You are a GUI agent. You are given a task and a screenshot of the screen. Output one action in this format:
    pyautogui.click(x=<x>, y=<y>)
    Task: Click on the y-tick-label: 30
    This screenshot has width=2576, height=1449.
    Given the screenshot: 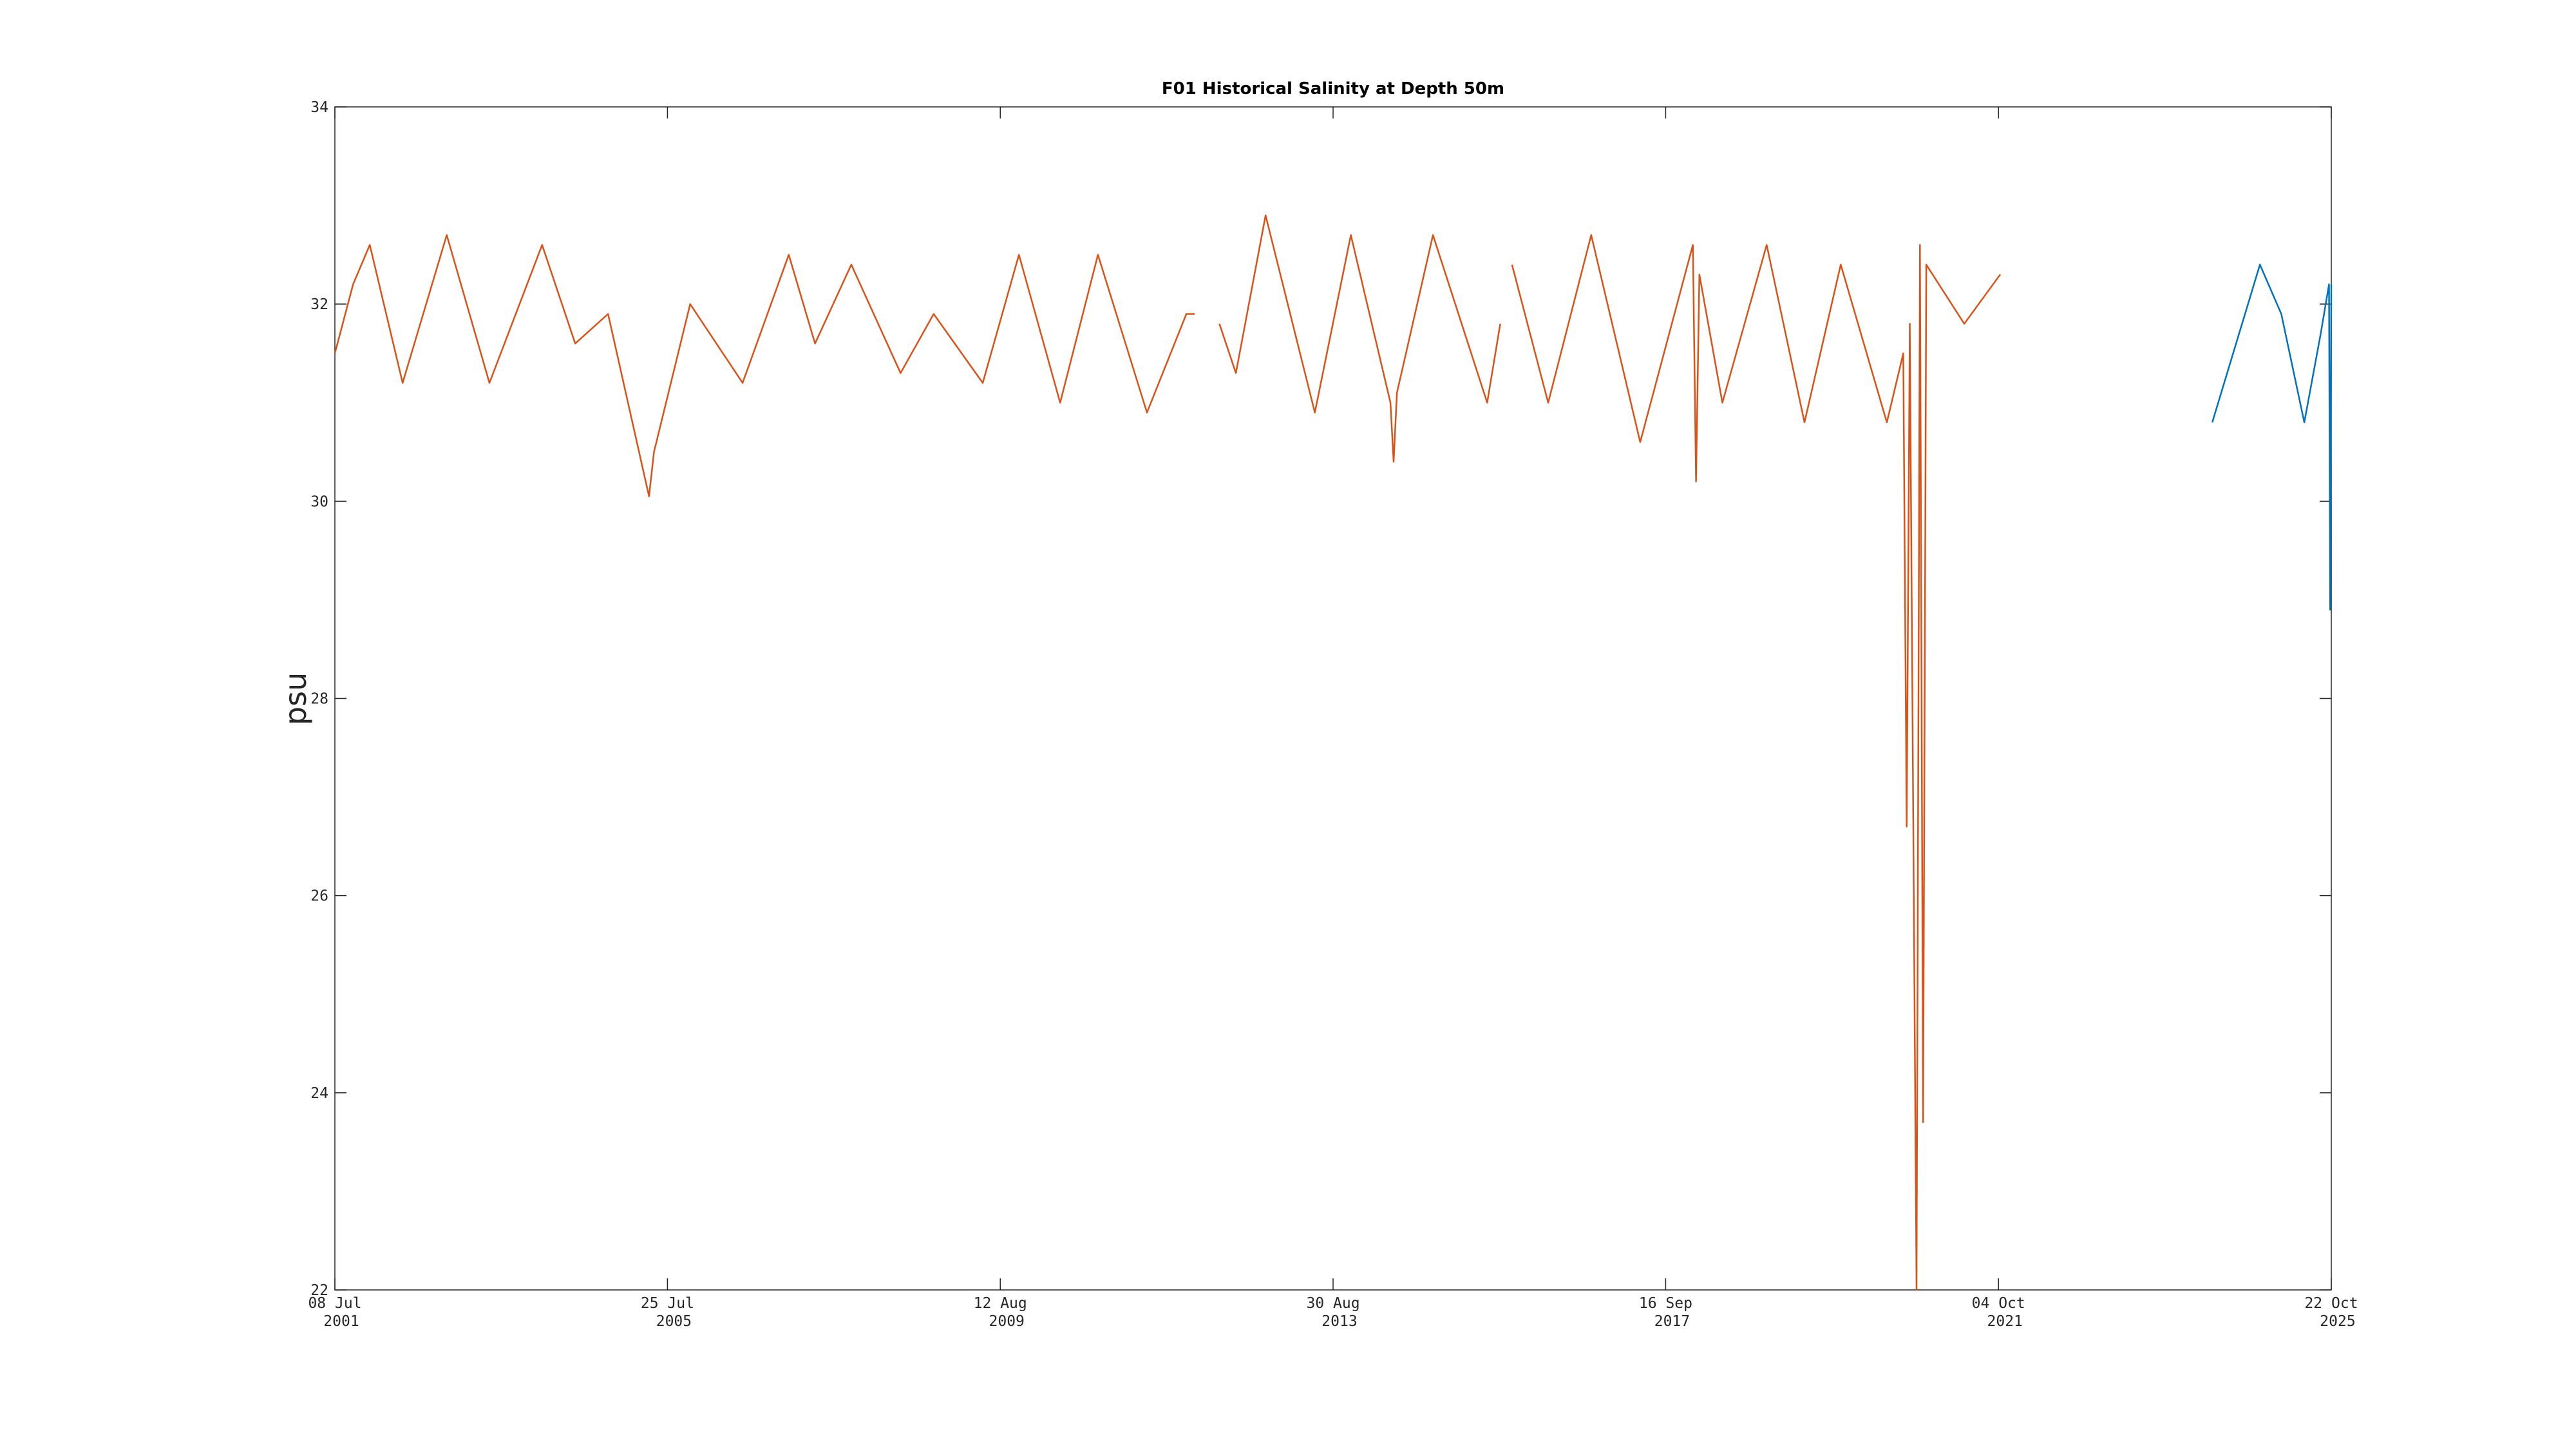 What is the action you would take?
    pyautogui.click(x=319, y=501)
    